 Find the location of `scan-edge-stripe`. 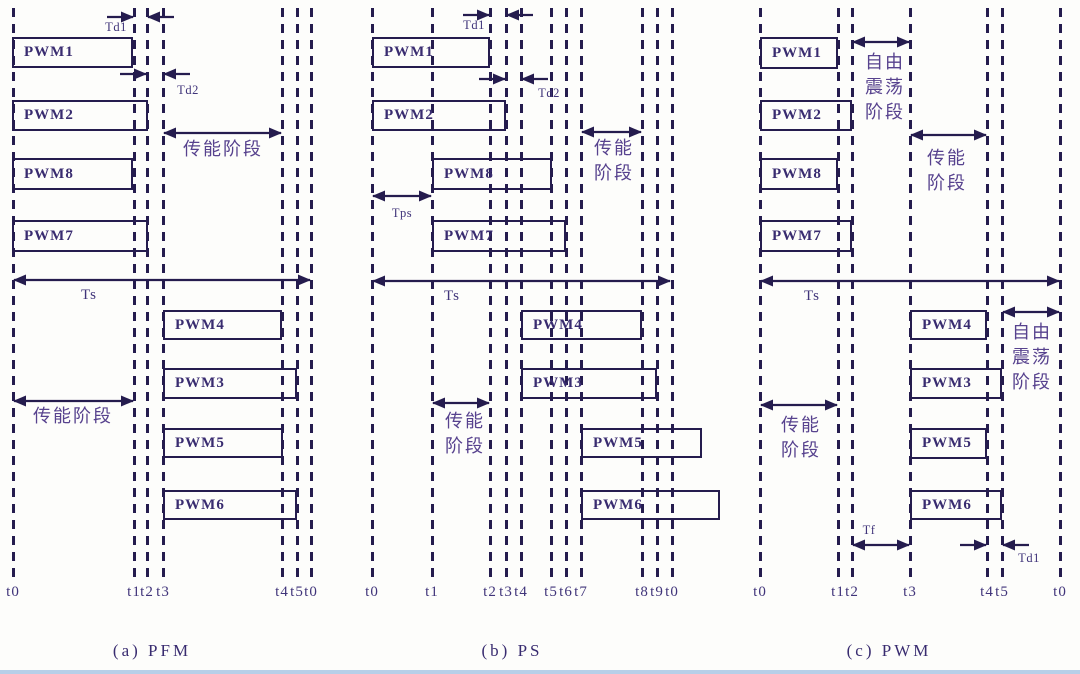

scan-edge-stripe is located at coordinates (540, 672).